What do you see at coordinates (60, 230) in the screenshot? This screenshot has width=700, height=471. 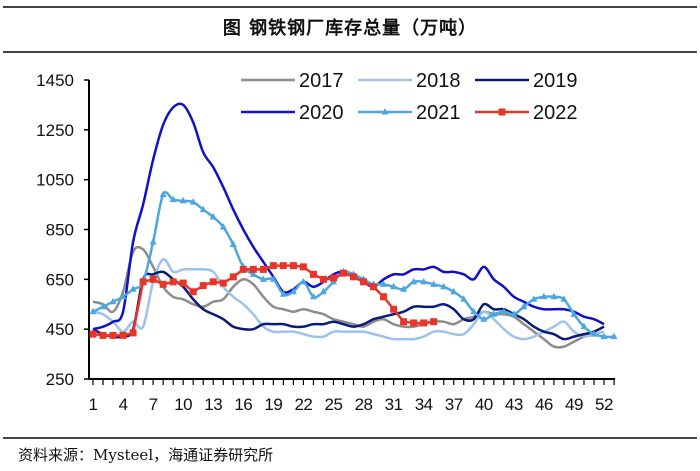 I see `y-tick-label: 850` at bounding box center [60, 230].